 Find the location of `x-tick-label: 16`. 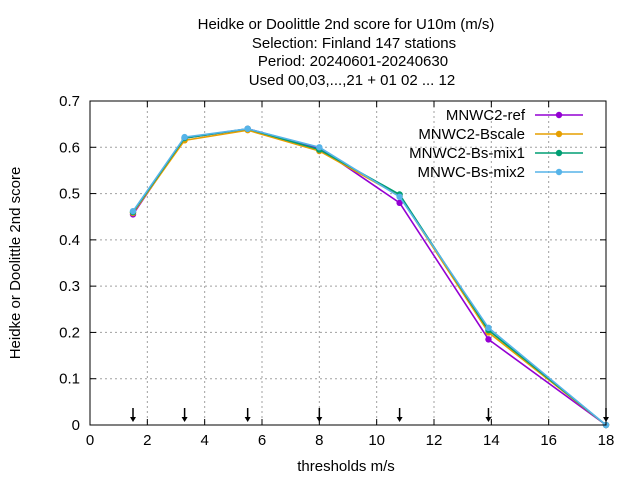

x-tick-label: 16 is located at coordinates (548, 440).